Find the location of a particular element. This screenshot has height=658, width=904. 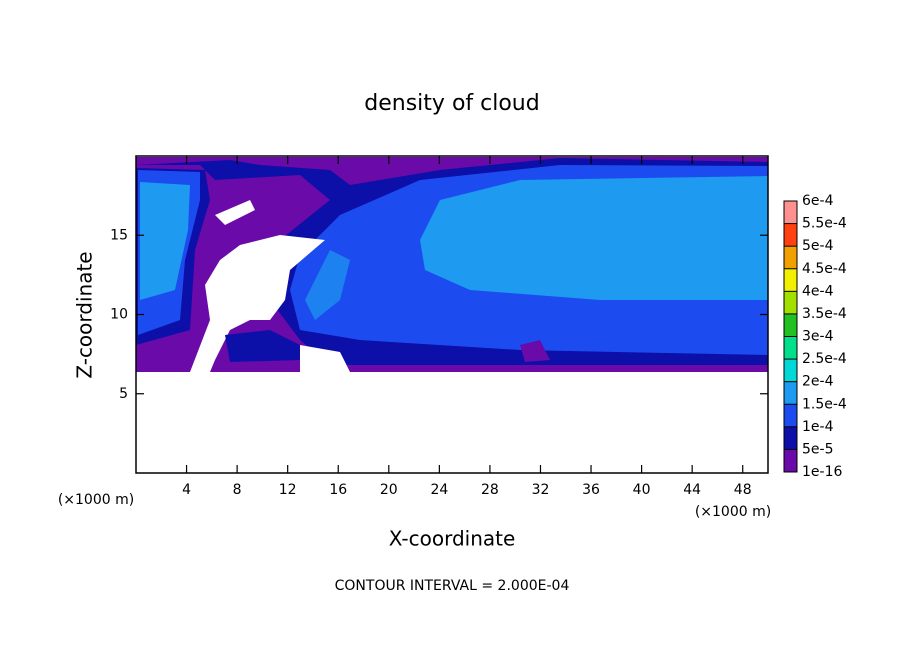

colorbar-label: 5e-4 is located at coordinates (818, 246).